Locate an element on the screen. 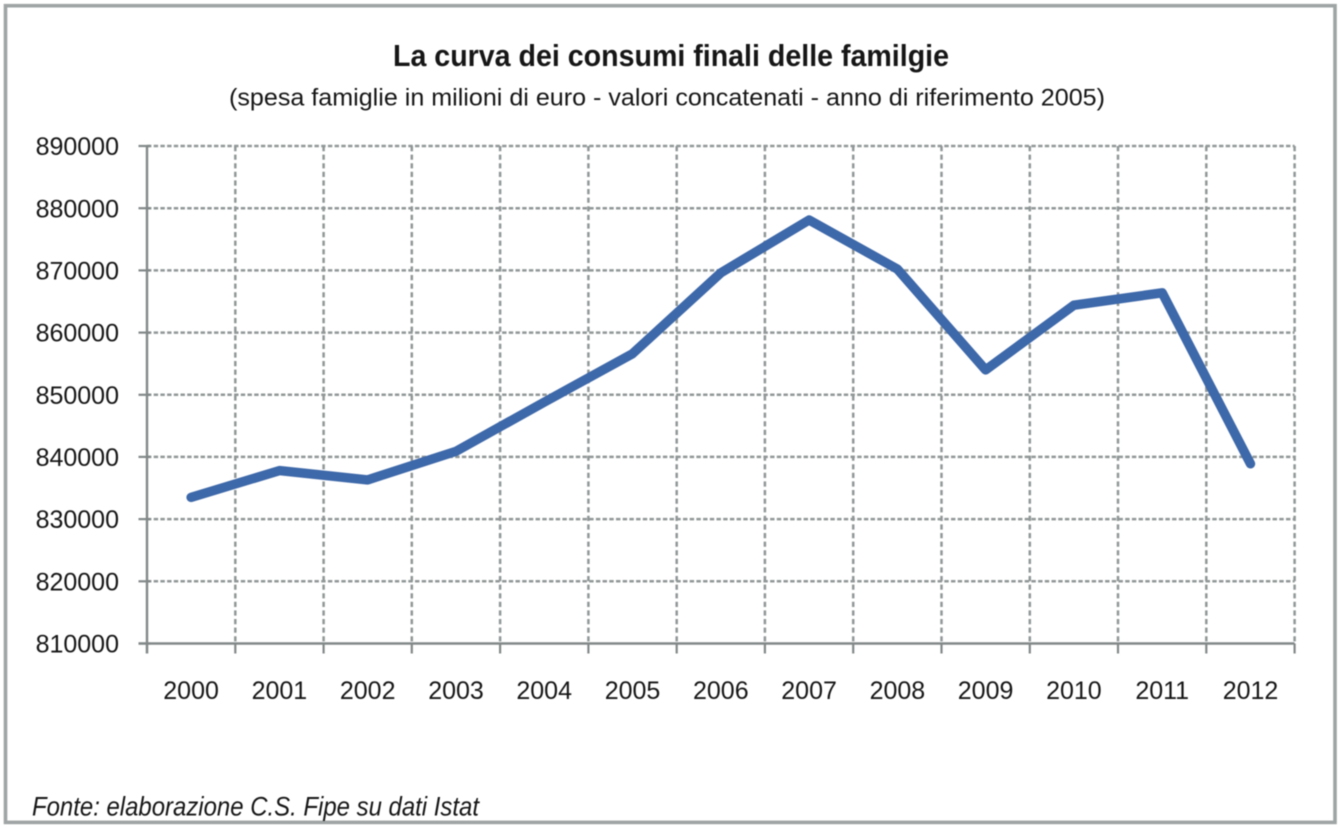 The height and width of the screenshot is (828, 1340). svg-text: 2002 is located at coordinates (368, 691).